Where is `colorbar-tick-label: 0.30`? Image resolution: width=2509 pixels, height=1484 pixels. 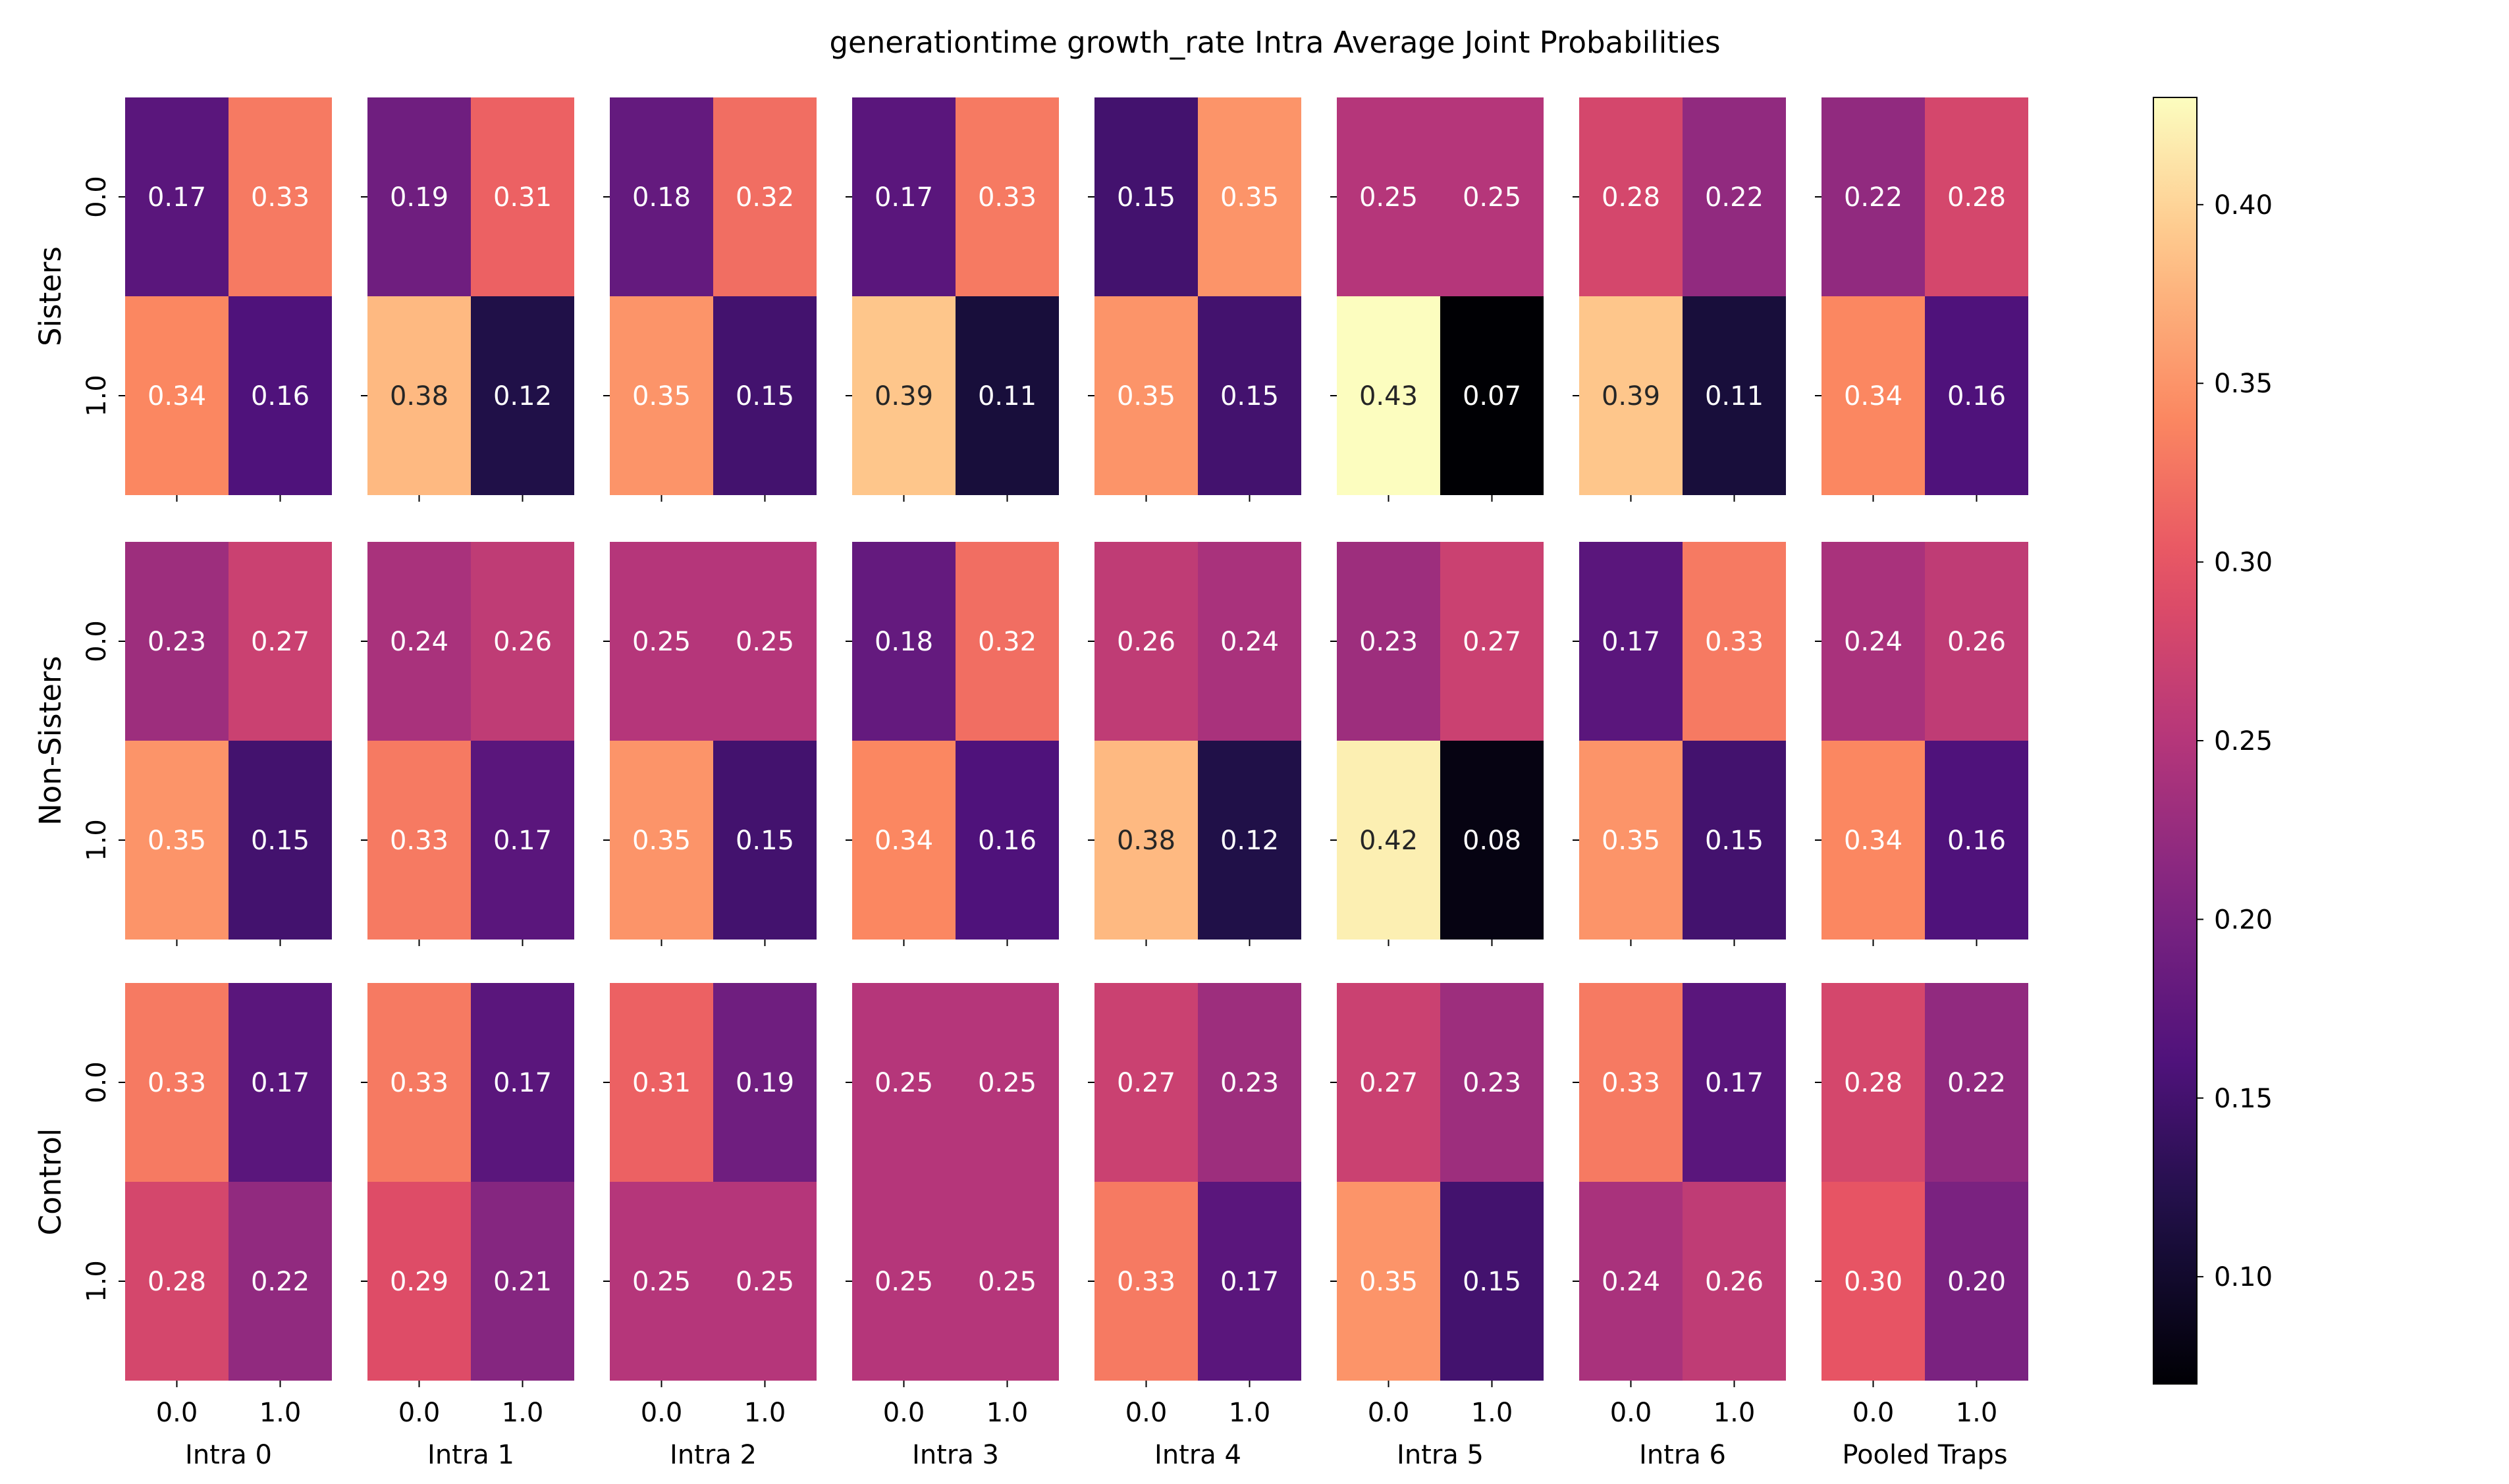
colorbar-tick-label: 0.30 is located at coordinates (2243, 563).